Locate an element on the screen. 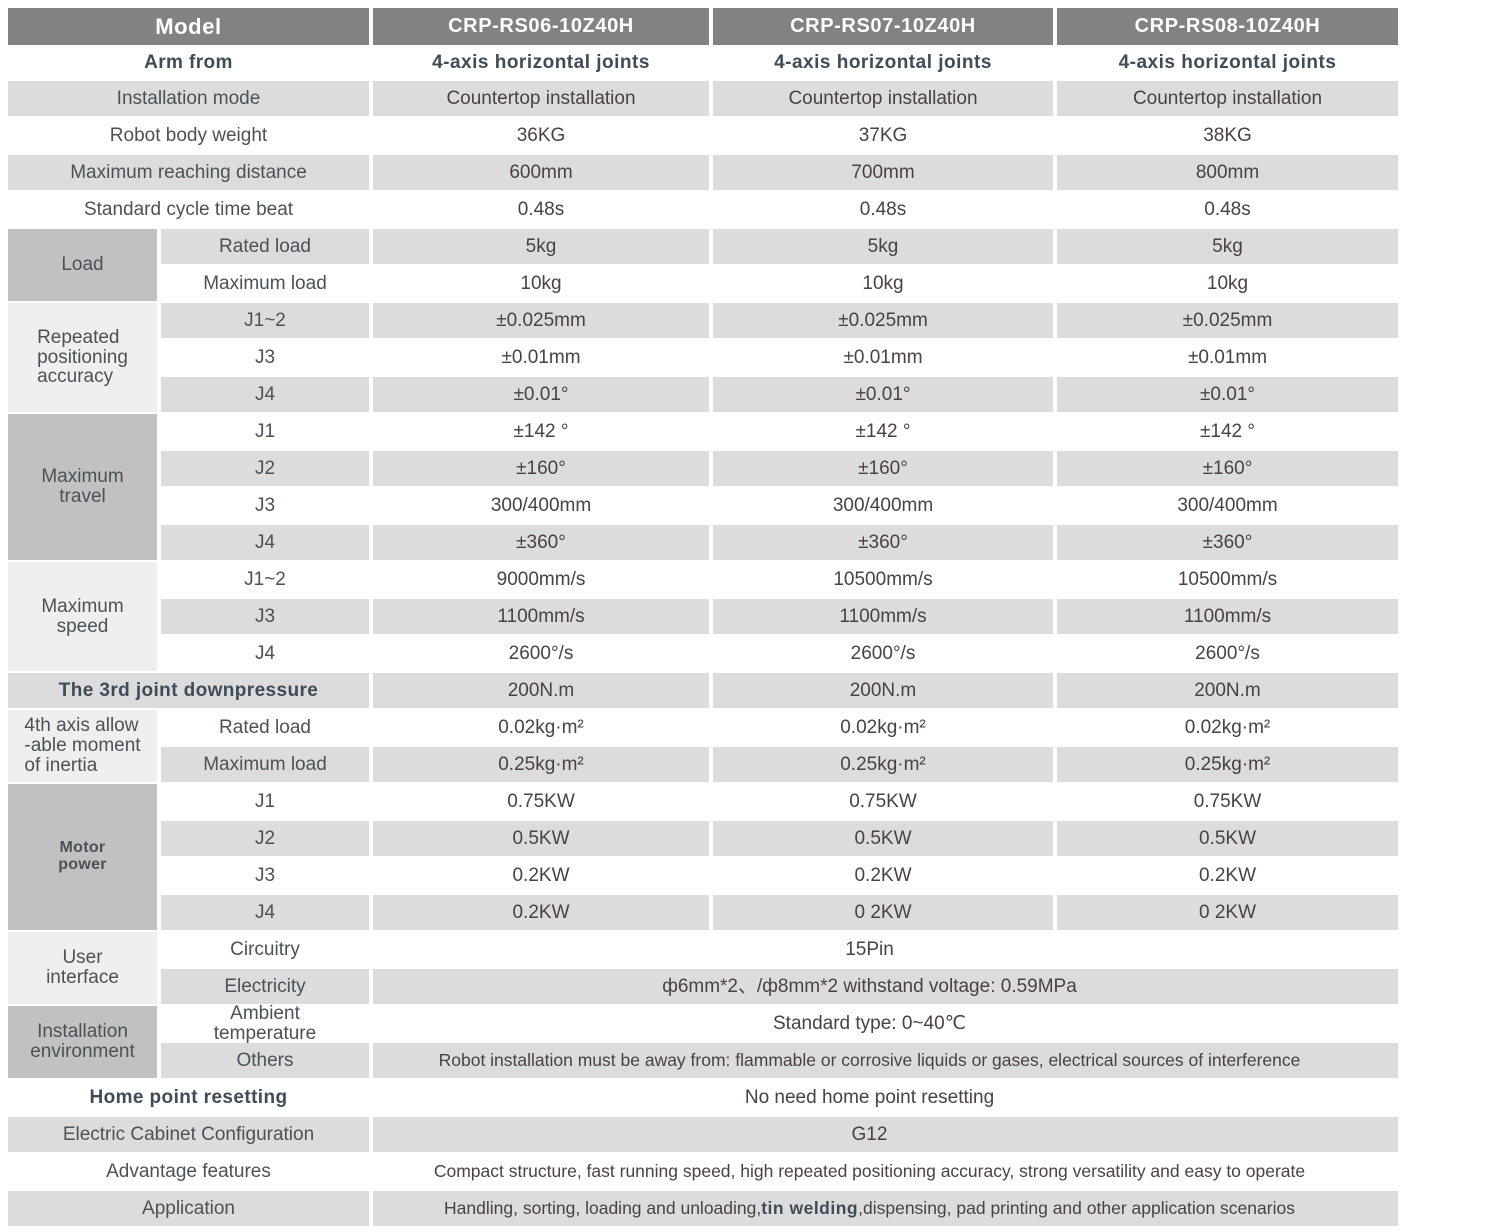 The width and height of the screenshot is (1486, 1232). section-label: Maximum travel is located at coordinates (82, 487).